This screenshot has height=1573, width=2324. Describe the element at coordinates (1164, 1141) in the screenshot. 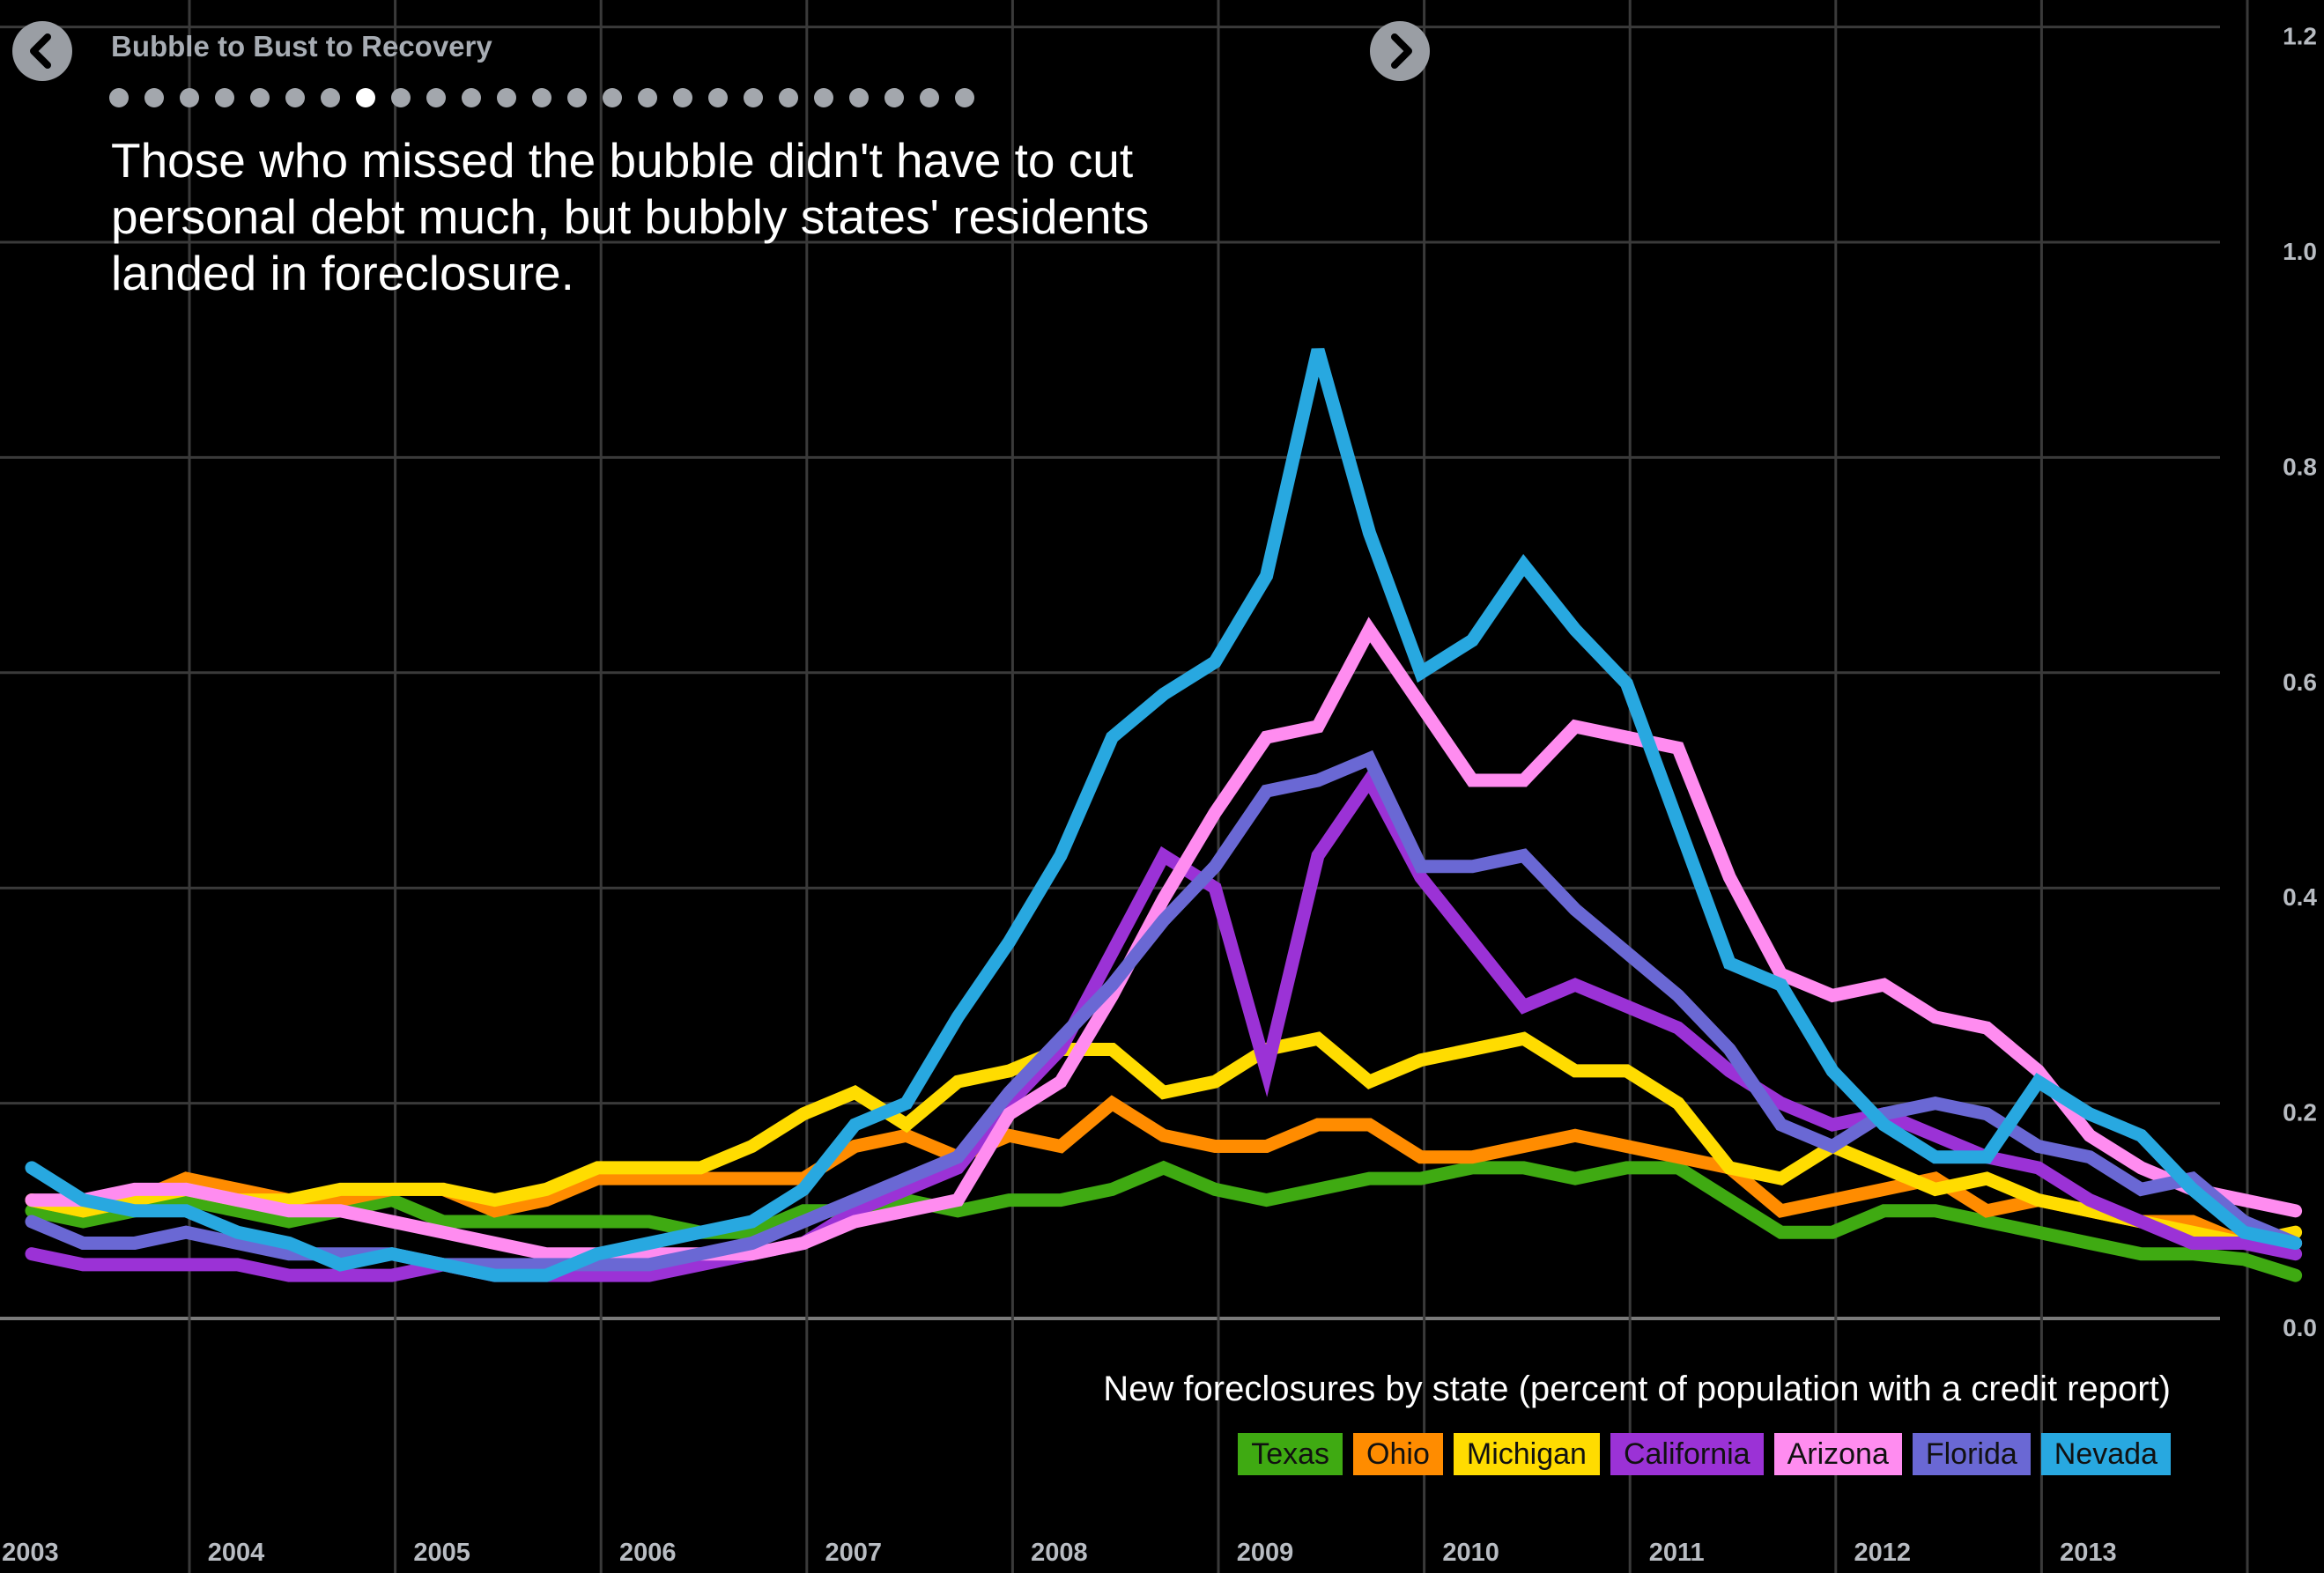

I see `series-line-michigan` at that location.